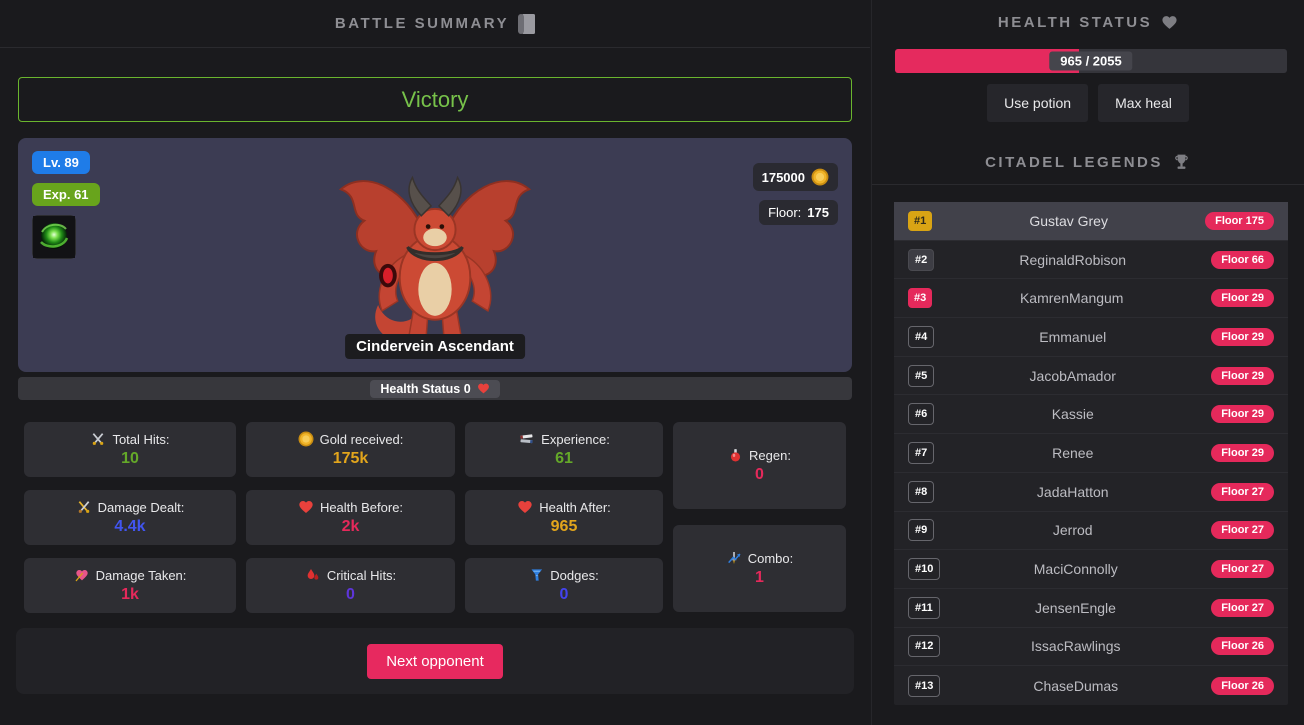 This screenshot has width=1304, height=725. What do you see at coordinates (98, 439) in the screenshot?
I see `crossed-swords-icon` at bounding box center [98, 439].